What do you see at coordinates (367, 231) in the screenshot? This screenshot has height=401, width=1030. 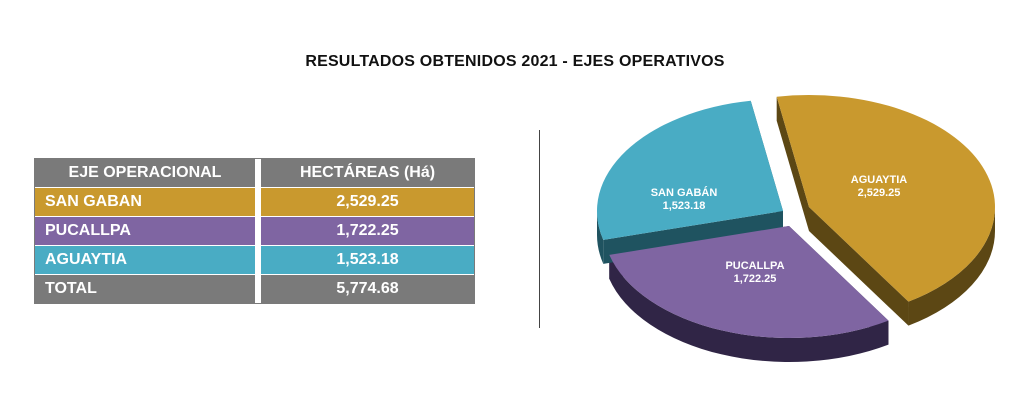 I see `row-value: 1,722.25` at bounding box center [367, 231].